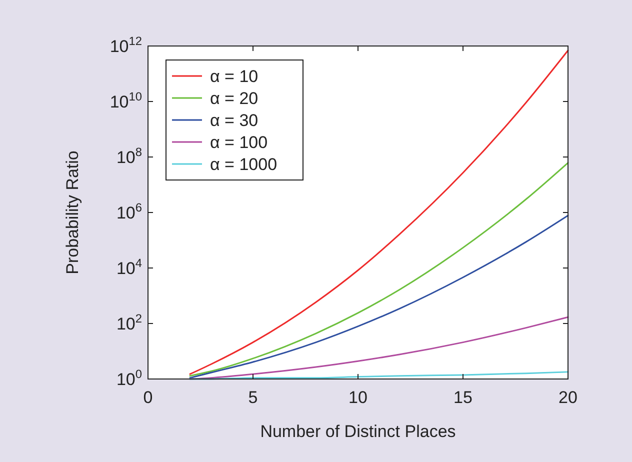 The image size is (632, 462). Describe the element at coordinates (239, 142) in the screenshot. I see `legend-label: α = 100` at that location.